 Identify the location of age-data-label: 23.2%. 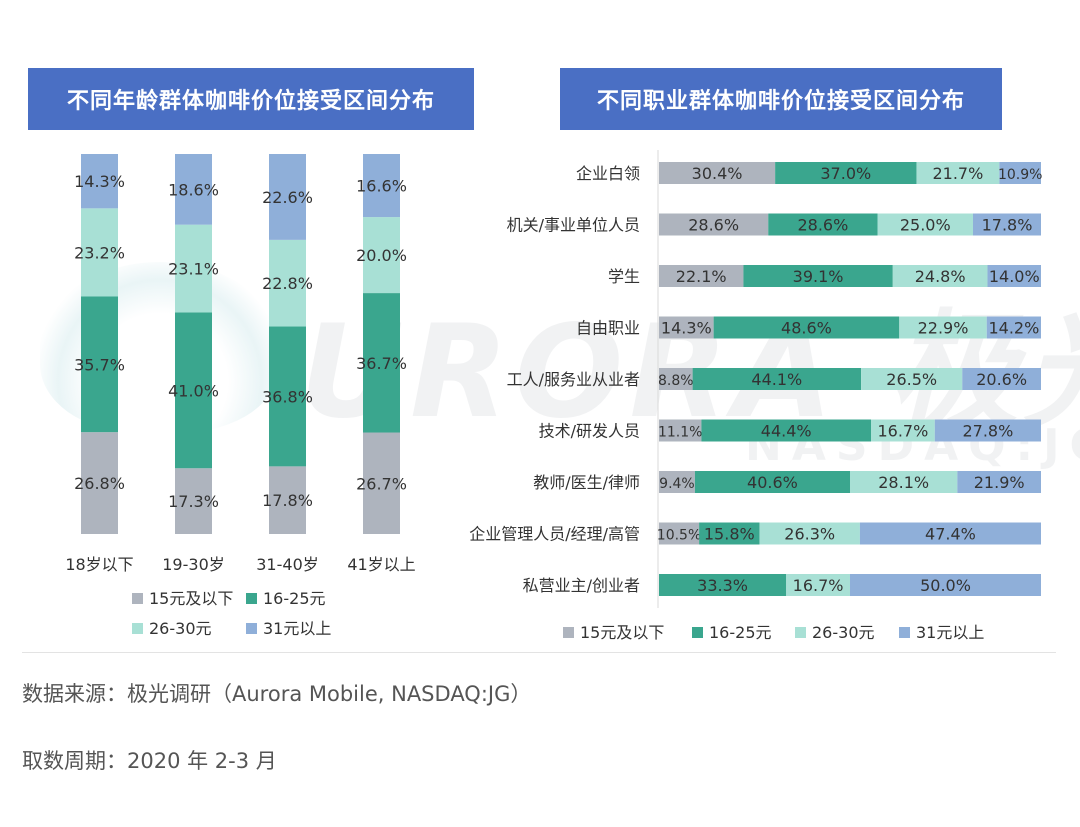
(99, 252).